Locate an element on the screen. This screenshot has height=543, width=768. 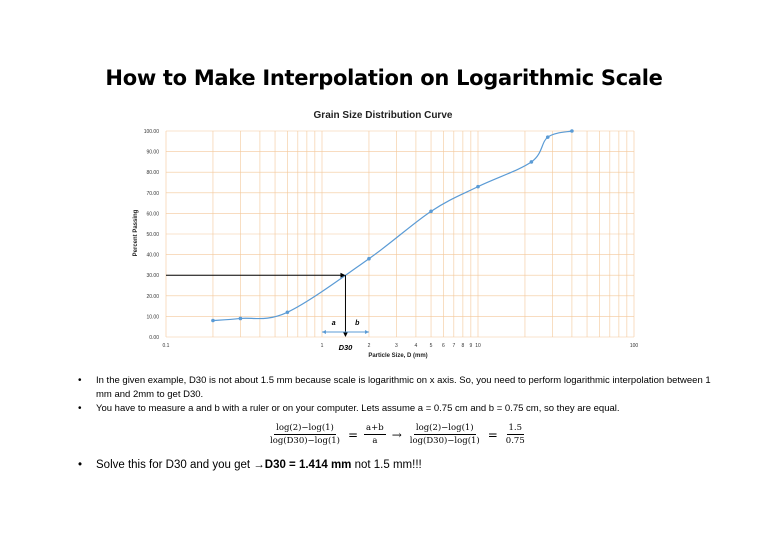
fraction-2: a+b a is located at coordinates (375, 434).